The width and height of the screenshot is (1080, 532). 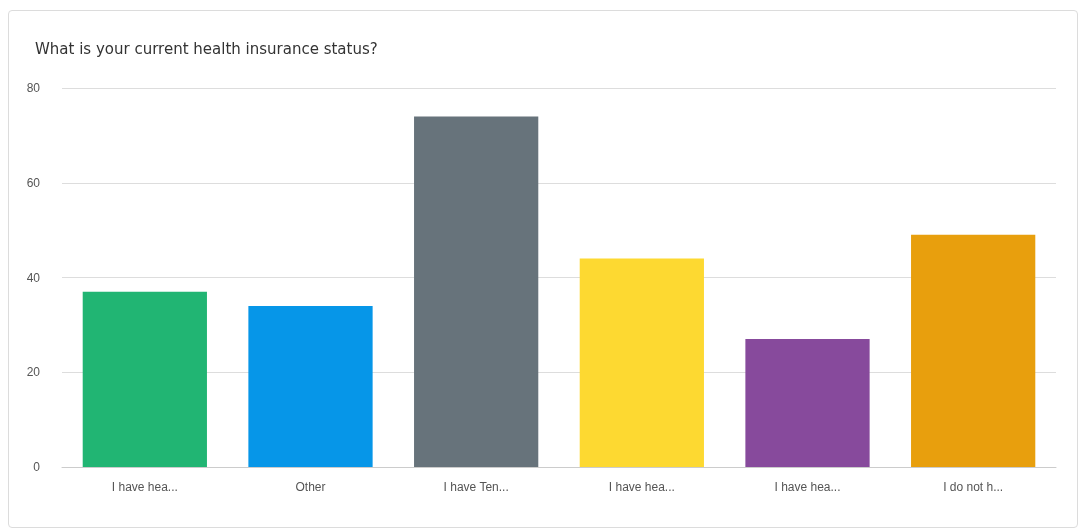 I want to click on y-tick-label: 80, so click(x=33, y=88).